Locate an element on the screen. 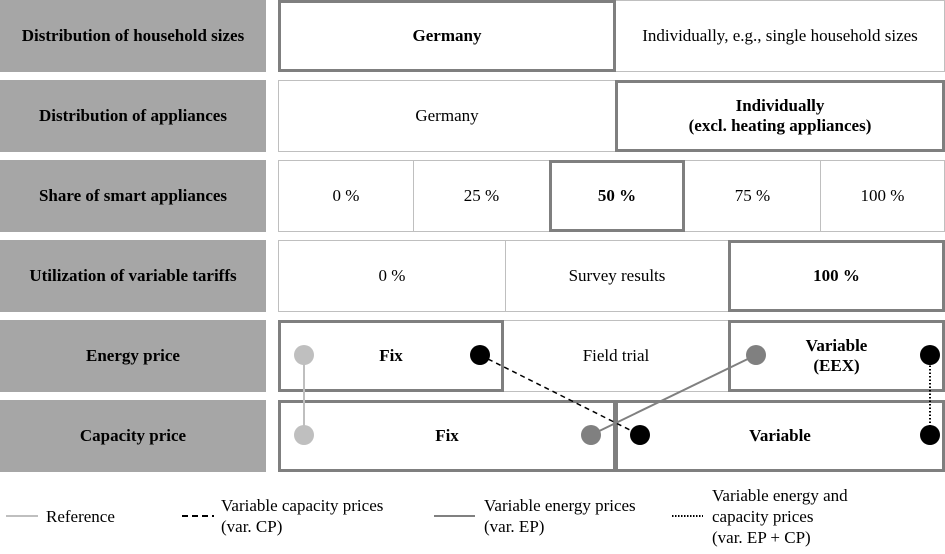  text-line: Variable capacity prices is located at coordinates (302, 505).